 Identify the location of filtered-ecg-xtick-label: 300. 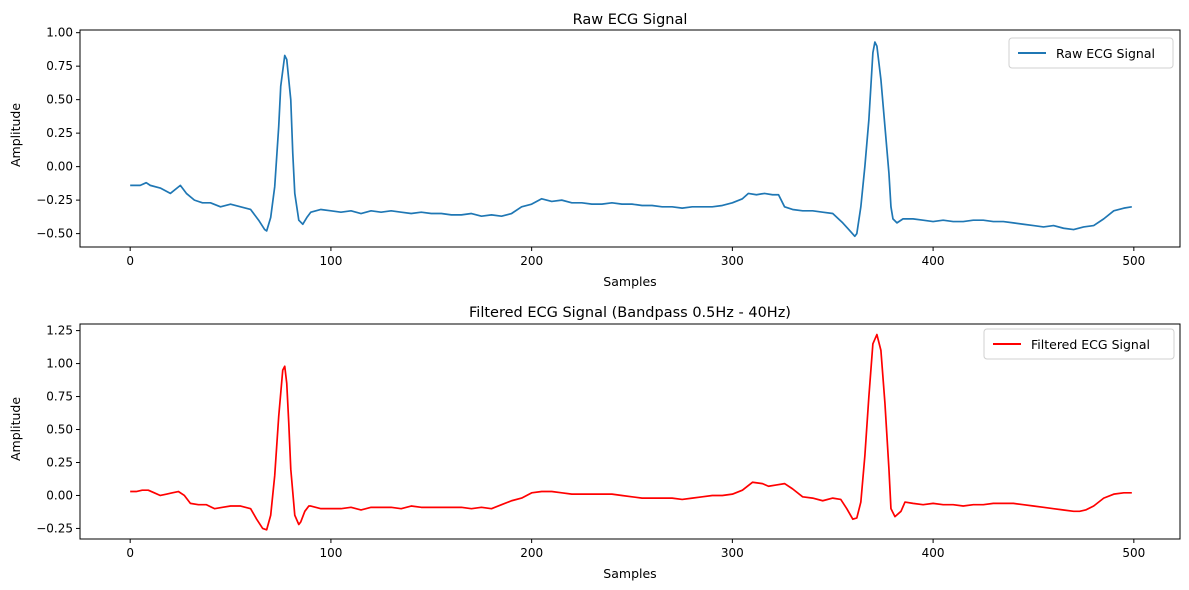
(732, 553).